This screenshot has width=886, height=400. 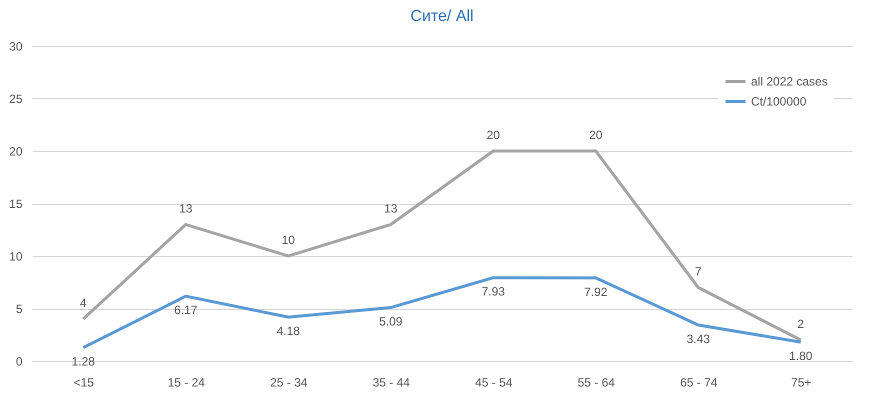 I want to click on y-tick-label: 10, so click(x=16, y=257).